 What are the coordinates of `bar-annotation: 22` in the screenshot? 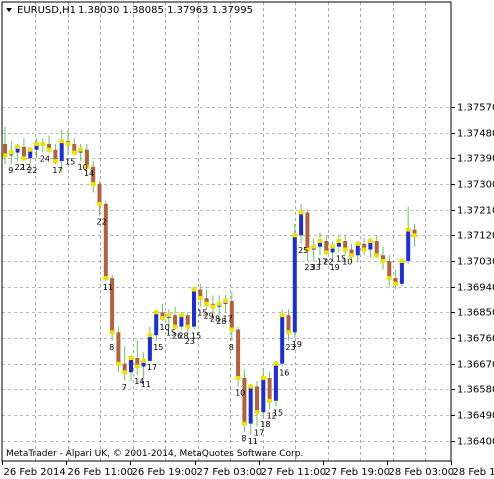 It's located at (20, 167).